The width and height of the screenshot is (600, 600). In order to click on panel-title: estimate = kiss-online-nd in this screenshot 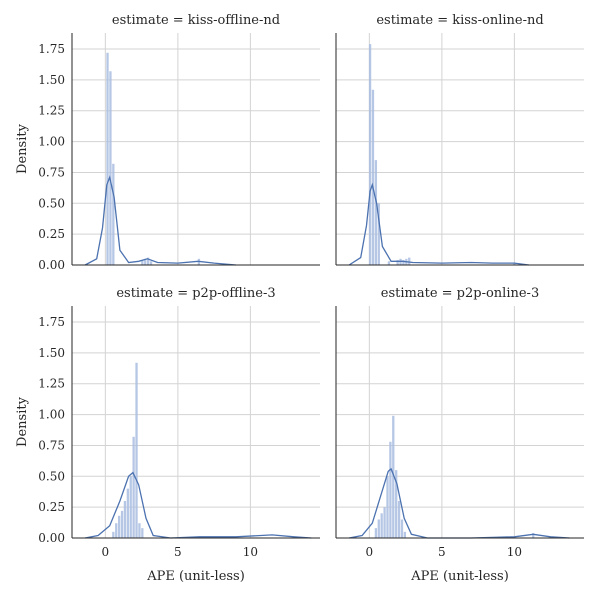, I will do `click(459, 20)`.